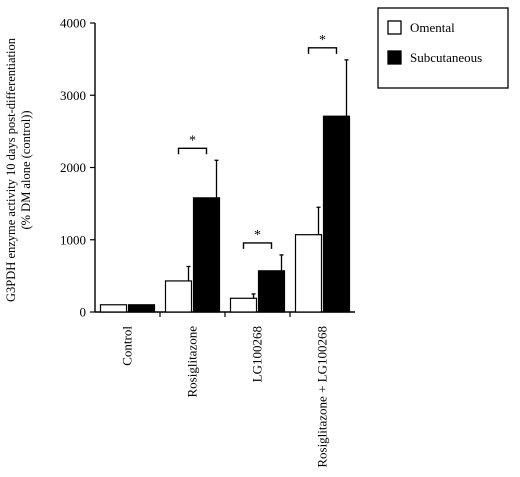 Image resolution: width=520 pixels, height=477 pixels. What do you see at coordinates (83, 312) in the screenshot?
I see `y-tick-label: 0` at bounding box center [83, 312].